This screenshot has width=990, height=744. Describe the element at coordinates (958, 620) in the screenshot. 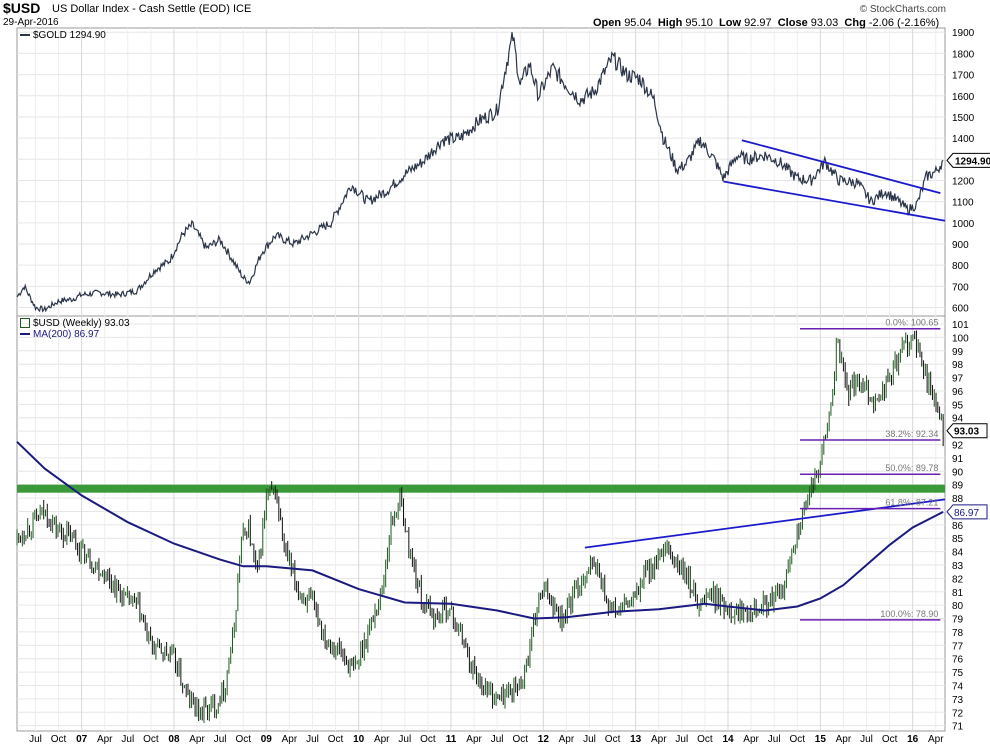

I see `usd-y-tick-label: 79` at that location.